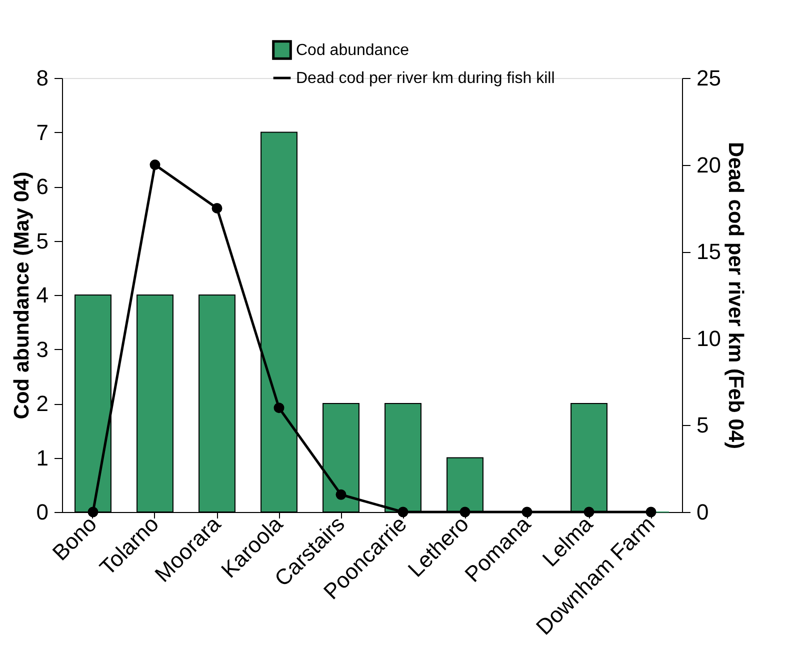  Describe the element at coordinates (735, 295) in the screenshot. I see `y2-axis-title: Dead cod per river km (Feb 04)` at that location.